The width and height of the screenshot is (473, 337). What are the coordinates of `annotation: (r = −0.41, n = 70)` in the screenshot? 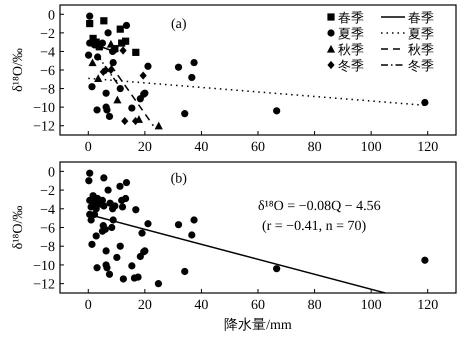 It's located at (314, 226).